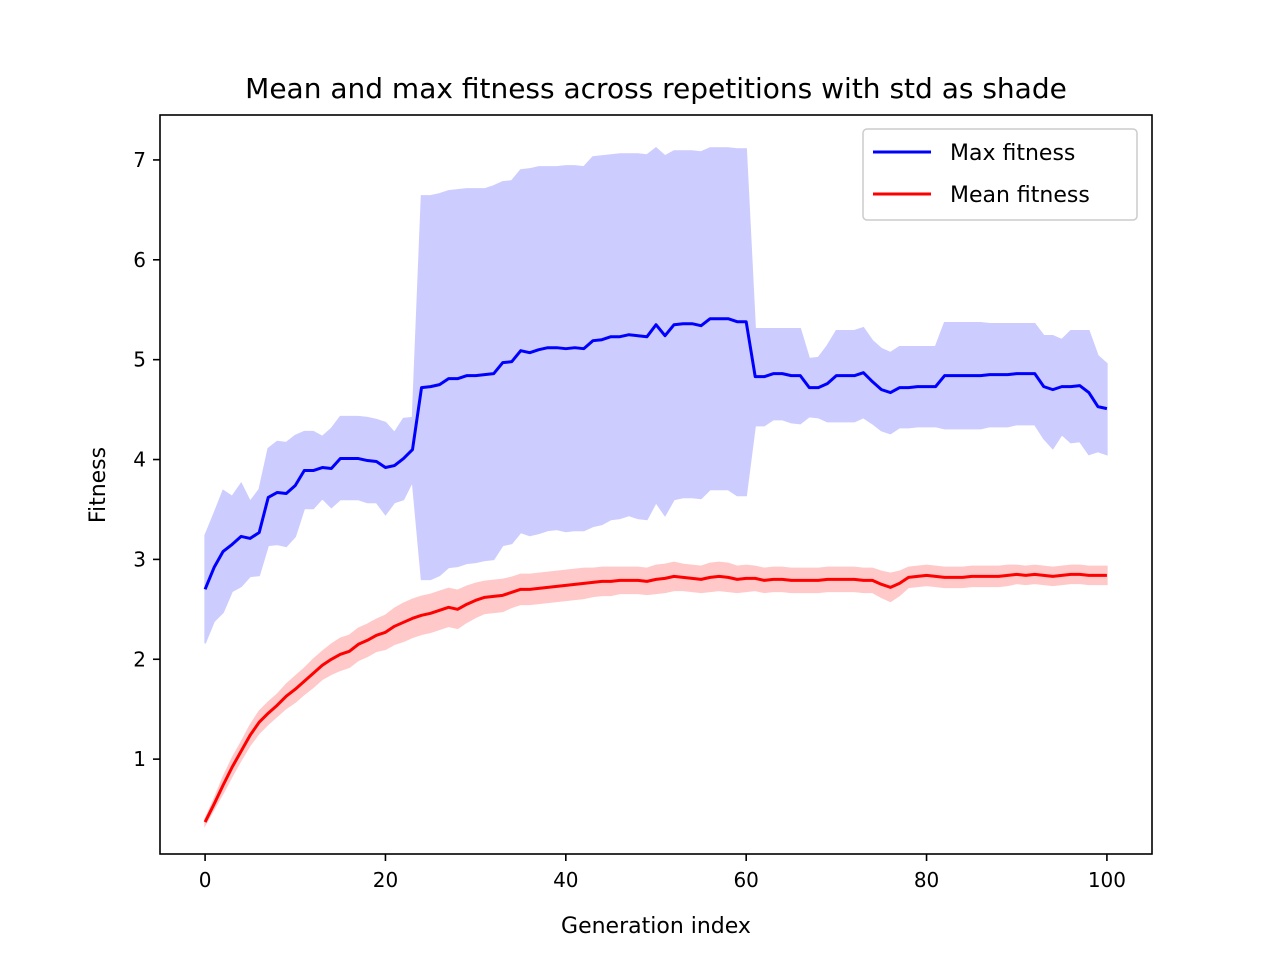 The width and height of the screenshot is (1280, 960). Describe the element at coordinates (139, 360) in the screenshot. I see `y-tick-label: 5` at that location.